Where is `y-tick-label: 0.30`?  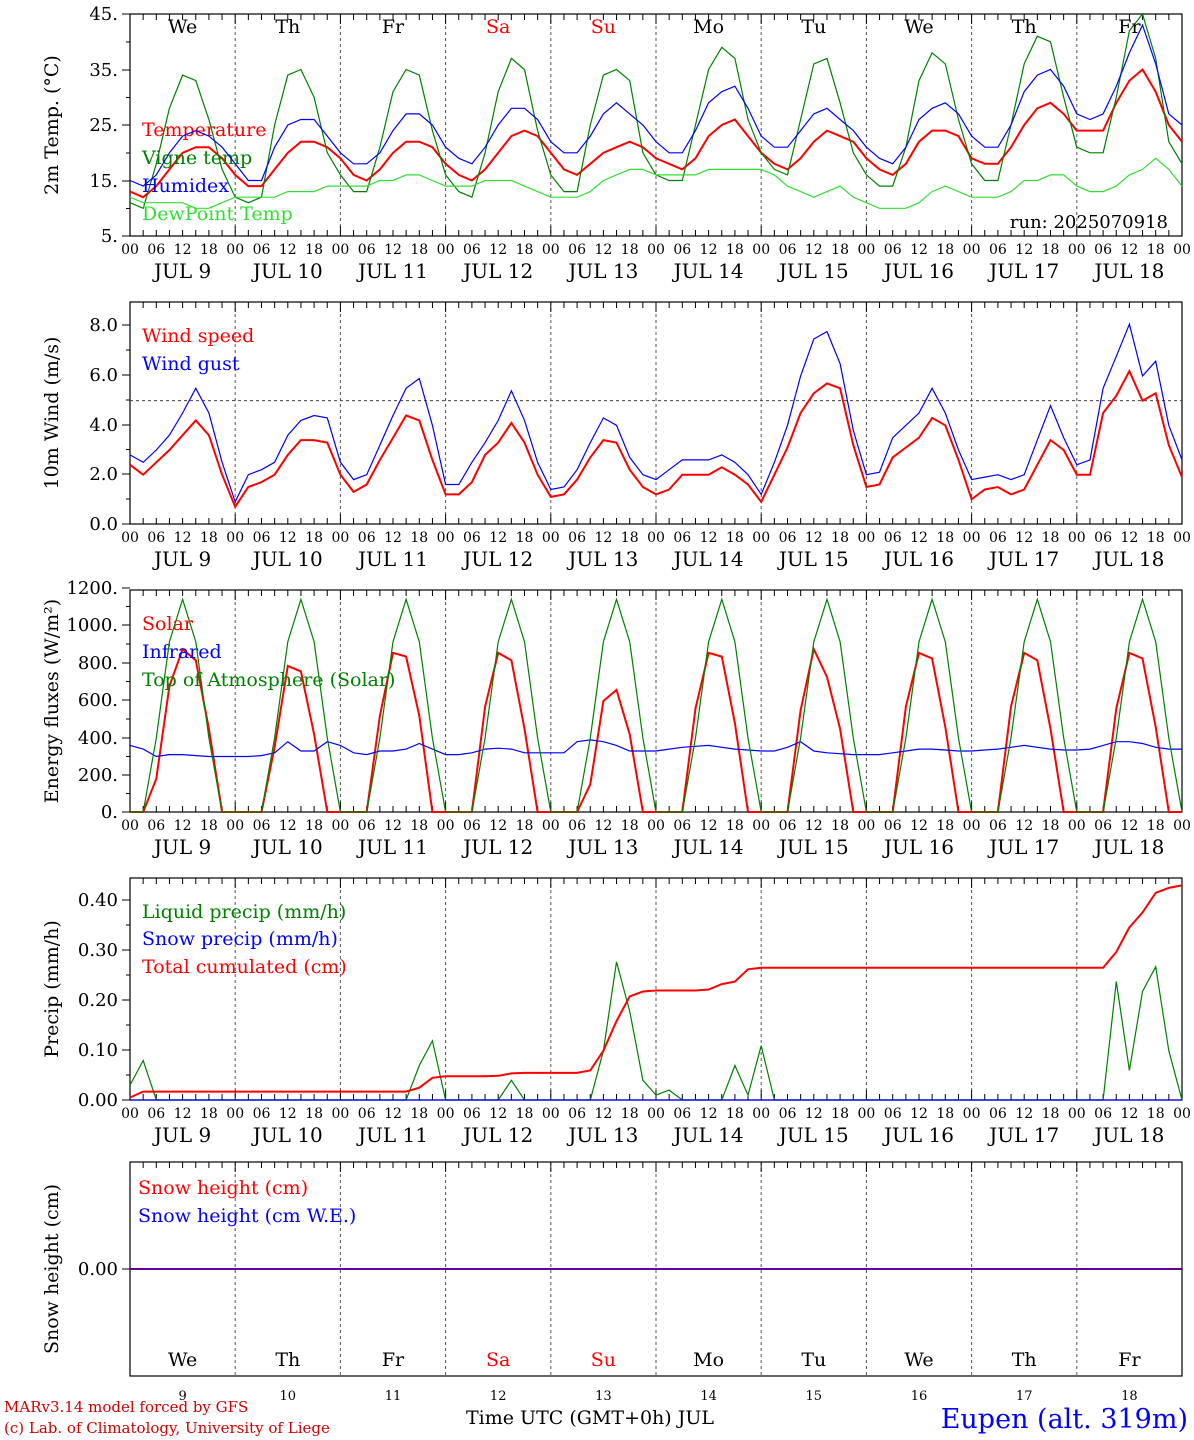
y-tick-label: 0.30 is located at coordinates (98, 950).